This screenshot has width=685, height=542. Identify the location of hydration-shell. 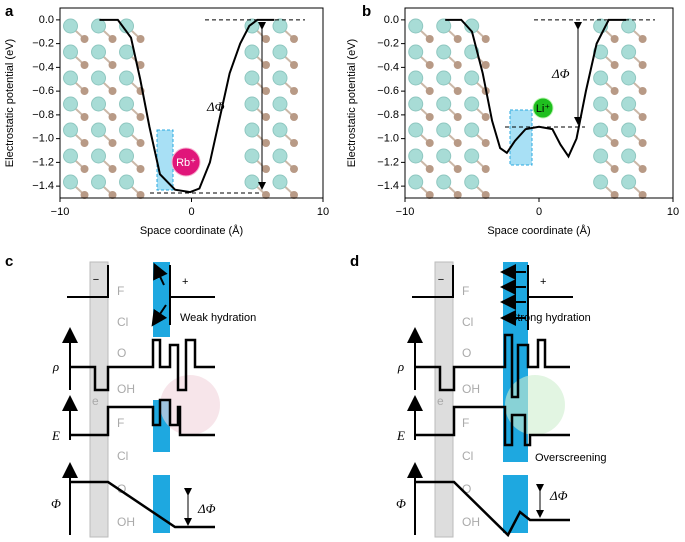
(535, 405).